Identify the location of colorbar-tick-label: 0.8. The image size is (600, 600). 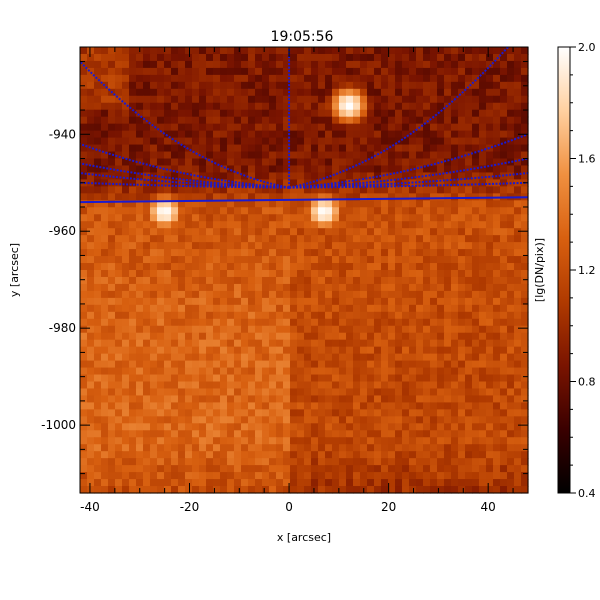
(587, 382).